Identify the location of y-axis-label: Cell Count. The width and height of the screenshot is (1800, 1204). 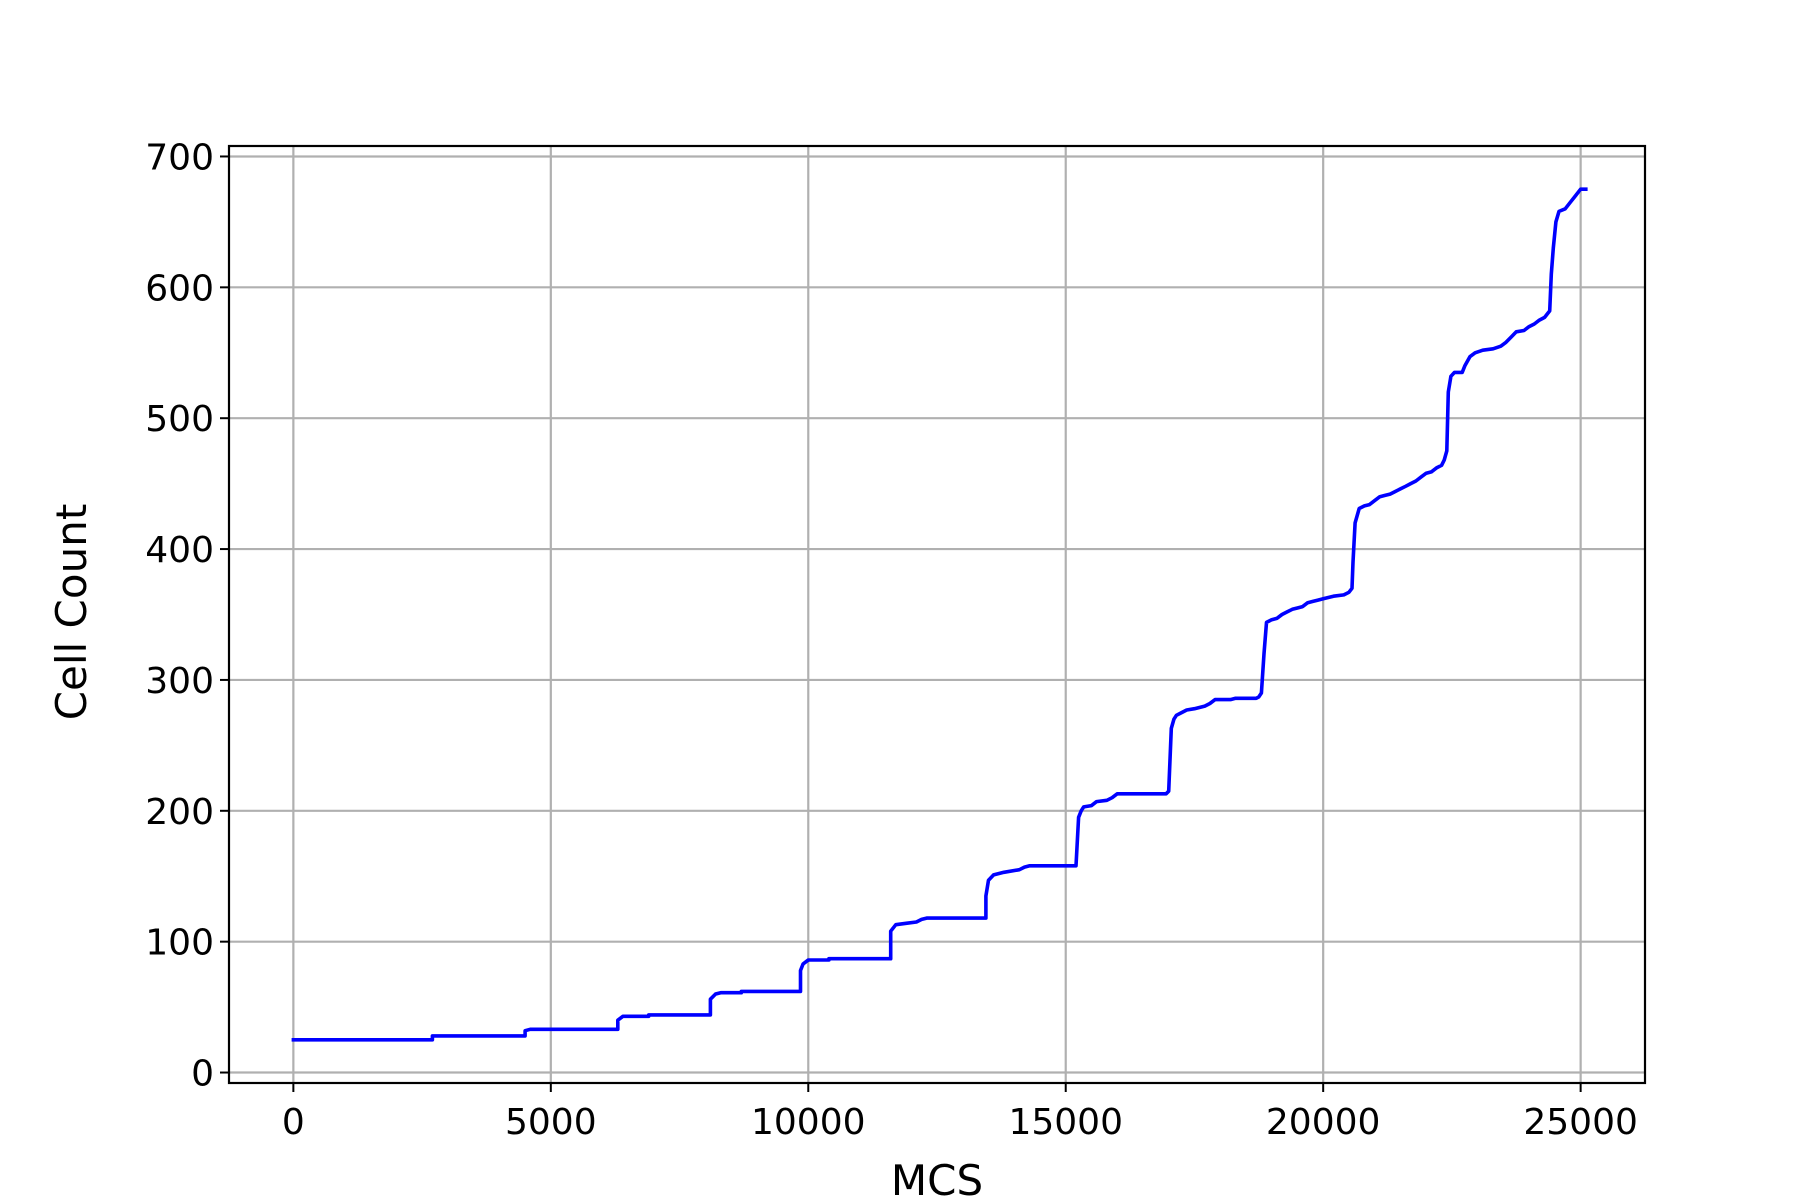
(71, 612).